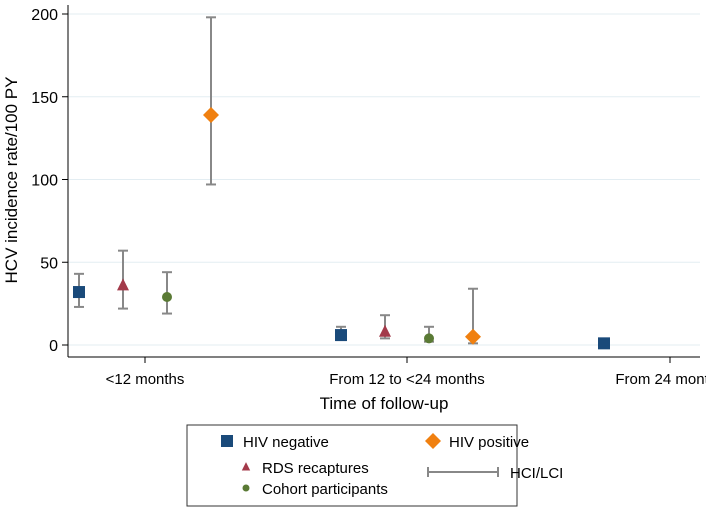 The image size is (706, 510). Describe the element at coordinates (407, 379) in the screenshot. I see `x-tick-label: From 12 to <24 months` at that location.